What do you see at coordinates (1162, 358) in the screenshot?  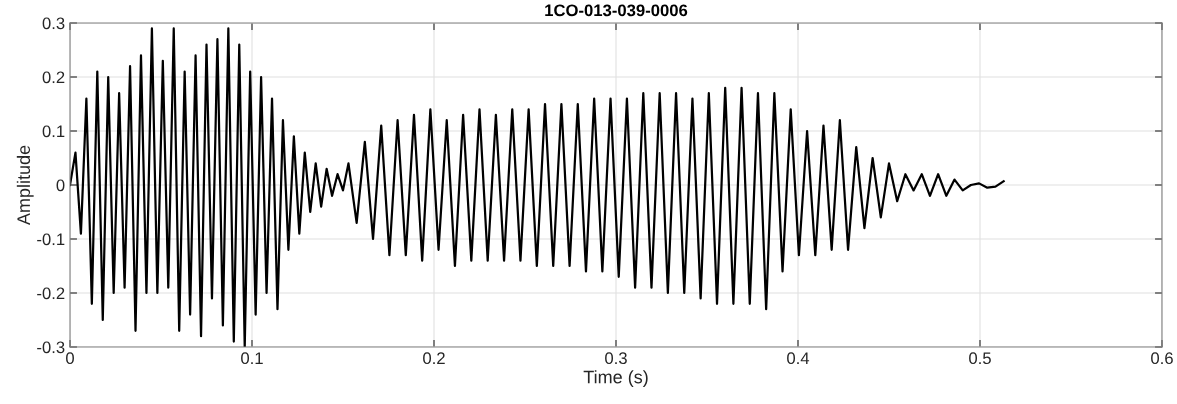 I see `x-tick-label: 0.6` at bounding box center [1162, 358].